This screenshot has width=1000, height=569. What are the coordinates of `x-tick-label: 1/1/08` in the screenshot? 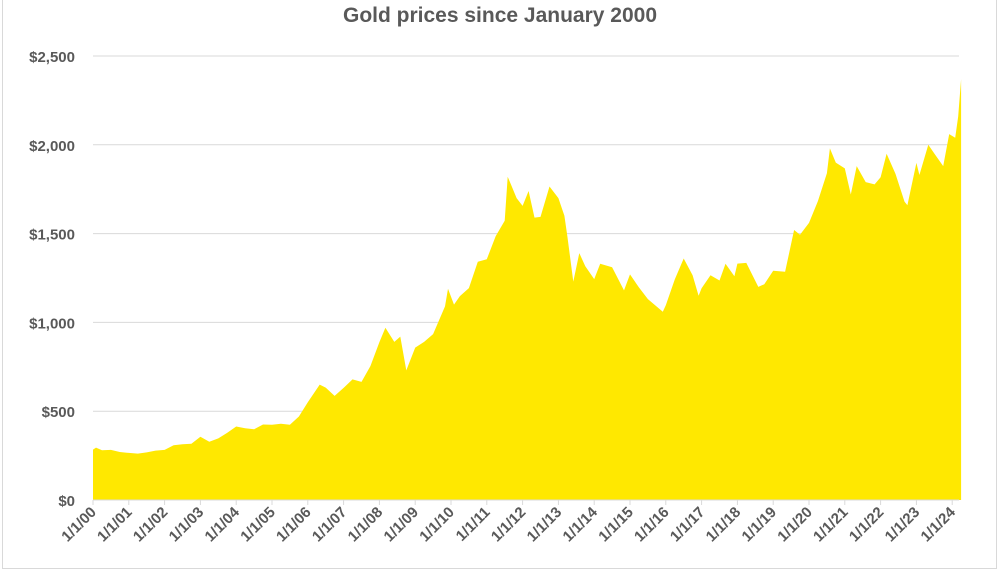 It's located at (366, 525).